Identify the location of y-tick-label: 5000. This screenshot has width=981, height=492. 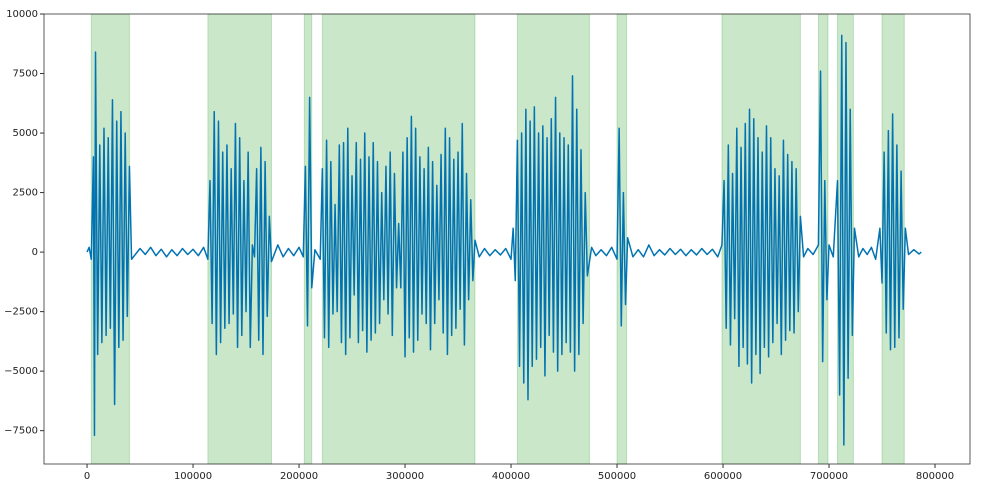
(25, 133).